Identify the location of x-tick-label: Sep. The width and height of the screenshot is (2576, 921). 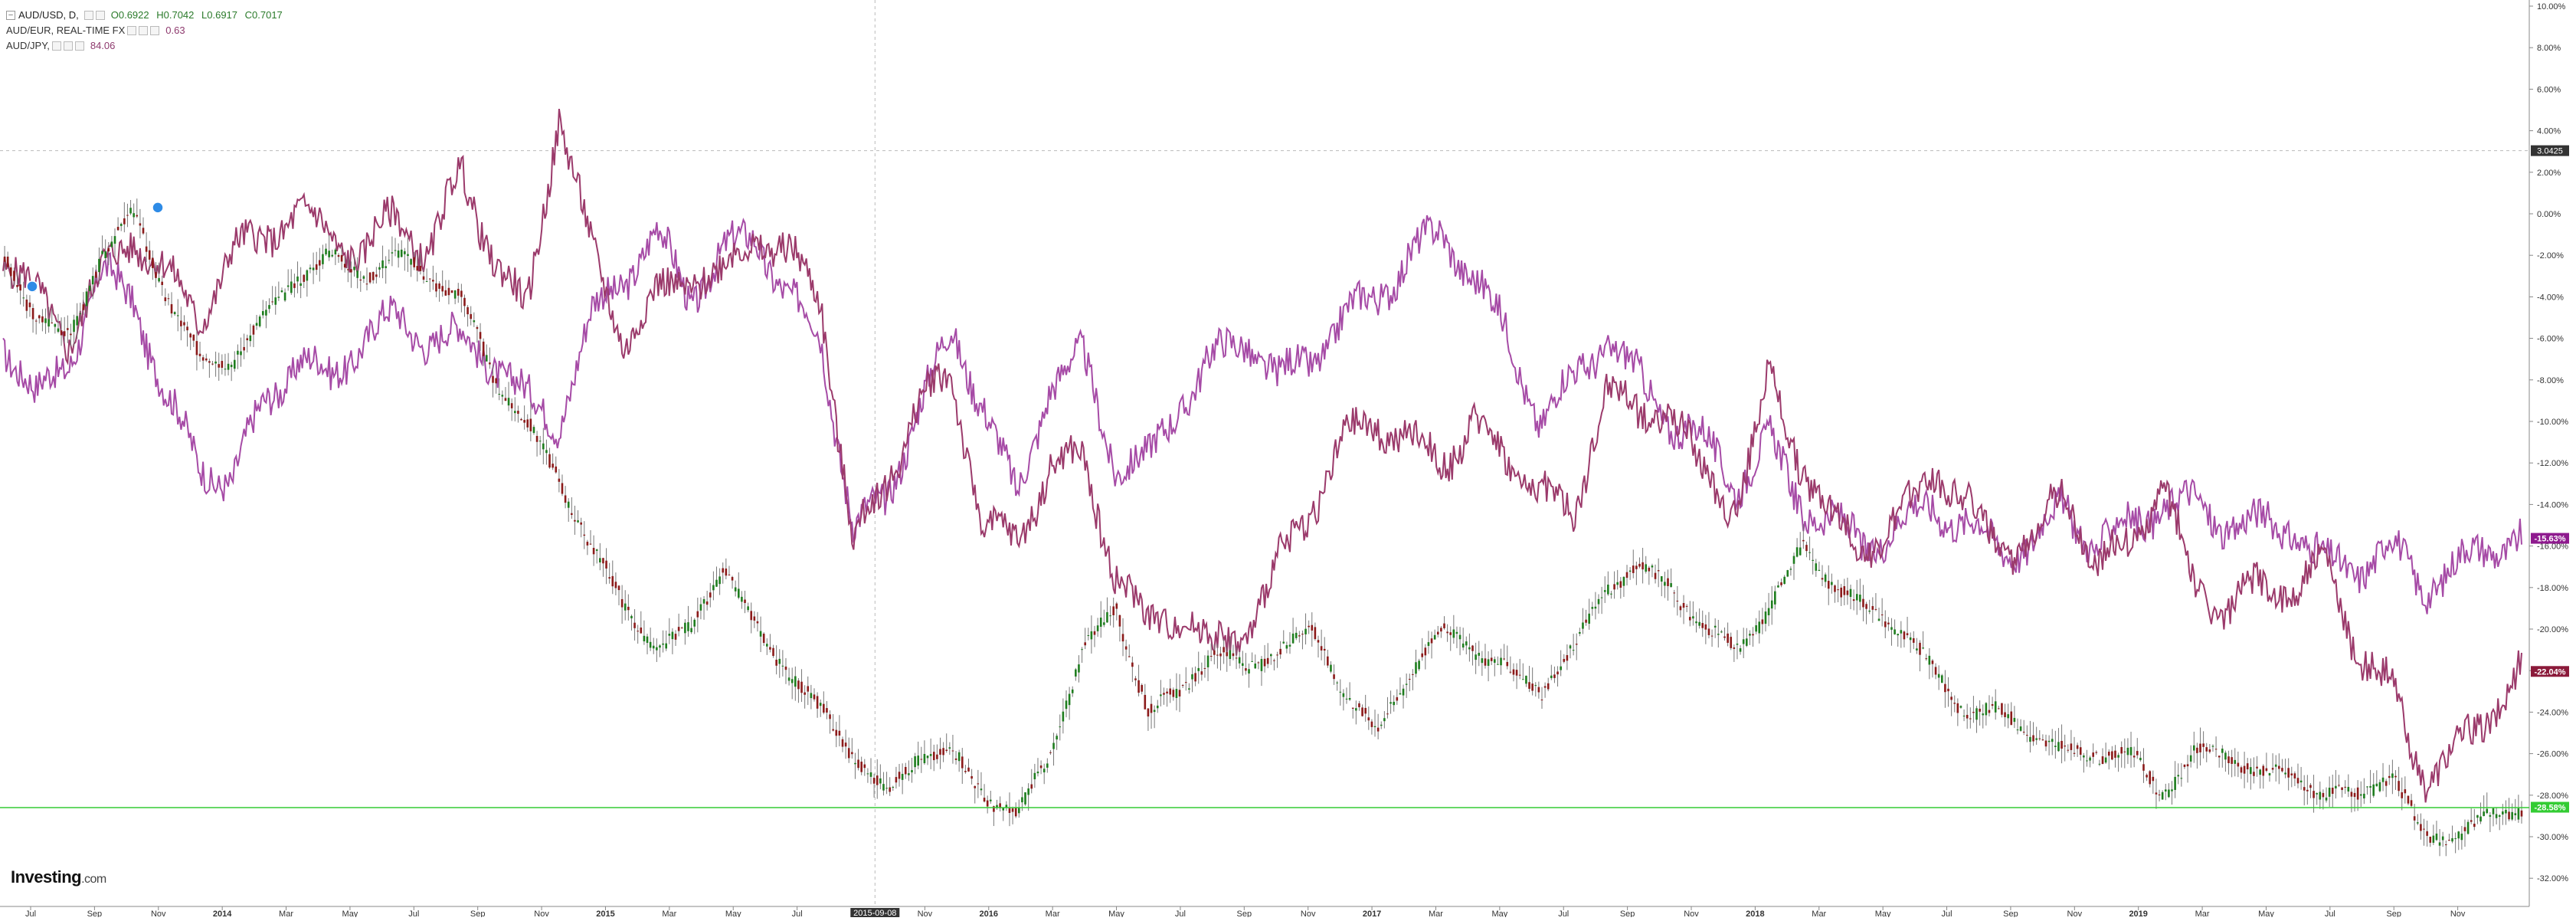
(95, 913).